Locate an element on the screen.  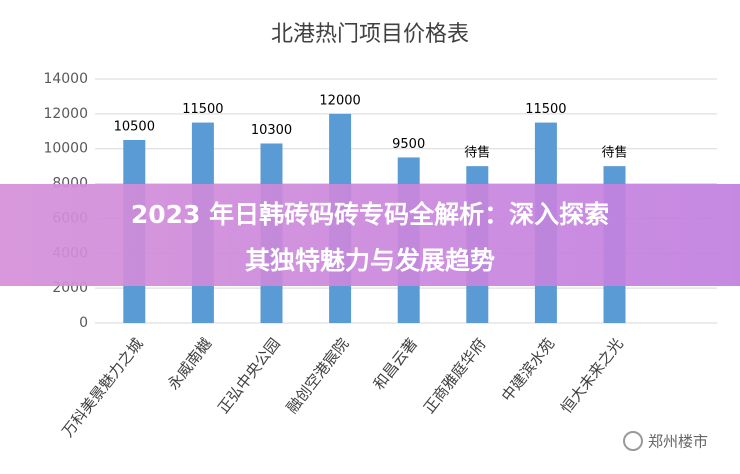
y-tick-label: 14000 is located at coordinates (65, 79).